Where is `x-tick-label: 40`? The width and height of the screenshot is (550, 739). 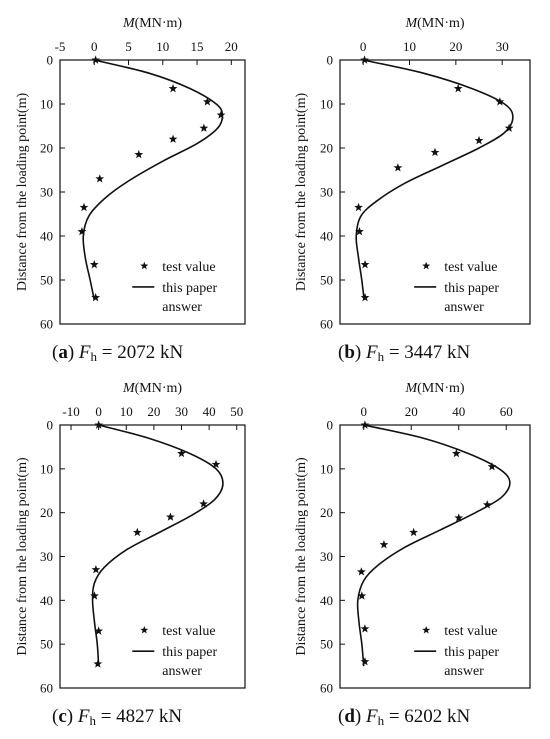 x-tick-label: 40 is located at coordinates (209, 411).